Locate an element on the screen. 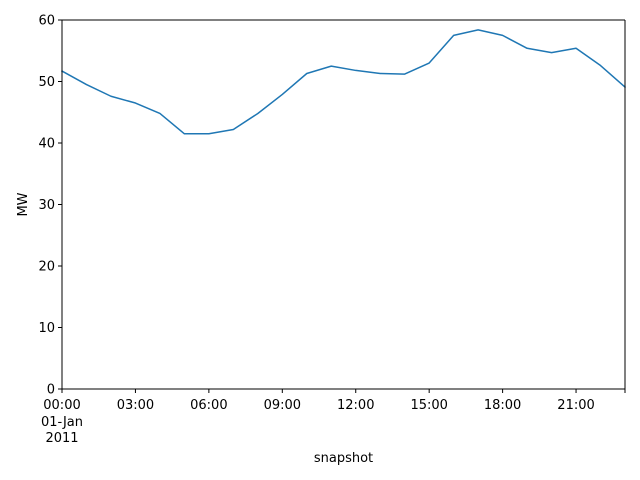 This screenshot has width=640, height=480. y-tick-label: 20 is located at coordinates (46, 267).